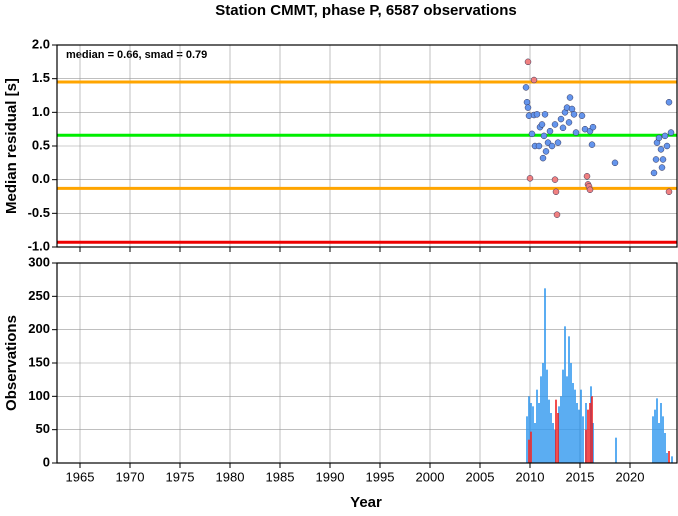  Describe the element at coordinates (366, 502) in the screenshot. I see `x-axis-label: Year` at that location.